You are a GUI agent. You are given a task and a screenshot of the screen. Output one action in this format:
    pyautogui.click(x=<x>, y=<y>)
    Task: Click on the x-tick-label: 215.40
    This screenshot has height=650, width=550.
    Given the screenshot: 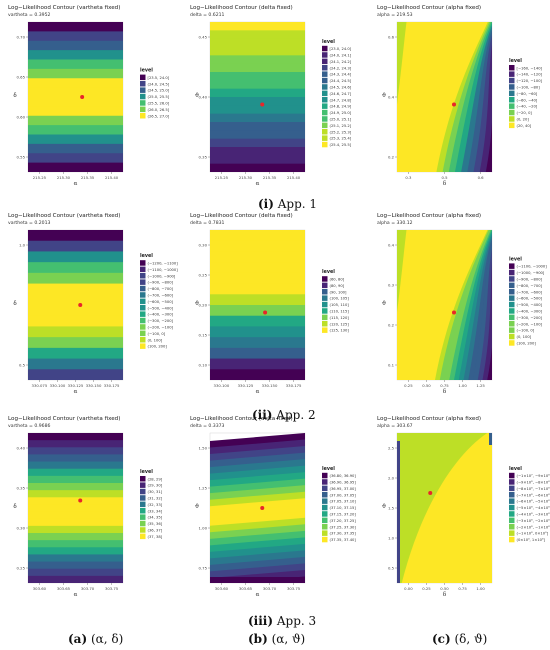 What is the action you would take?
    pyautogui.click(x=294, y=177)
    